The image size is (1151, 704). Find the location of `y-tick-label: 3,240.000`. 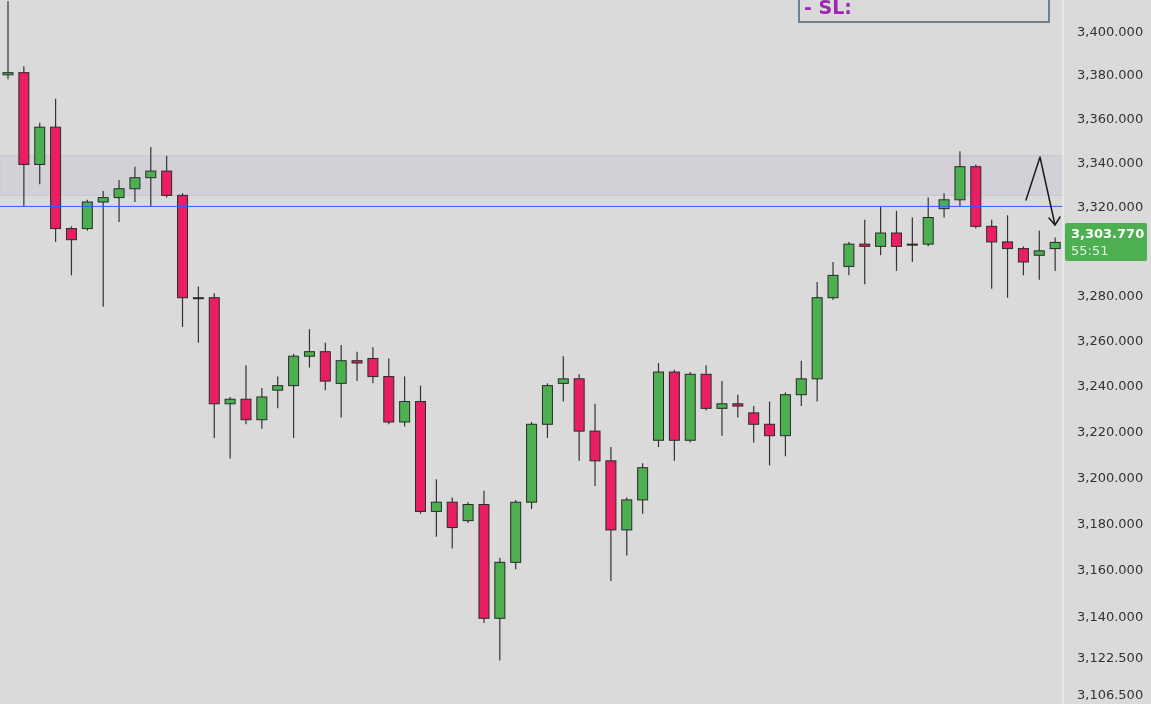

y-tick-label: 3,240.000 is located at coordinates (1110, 386).